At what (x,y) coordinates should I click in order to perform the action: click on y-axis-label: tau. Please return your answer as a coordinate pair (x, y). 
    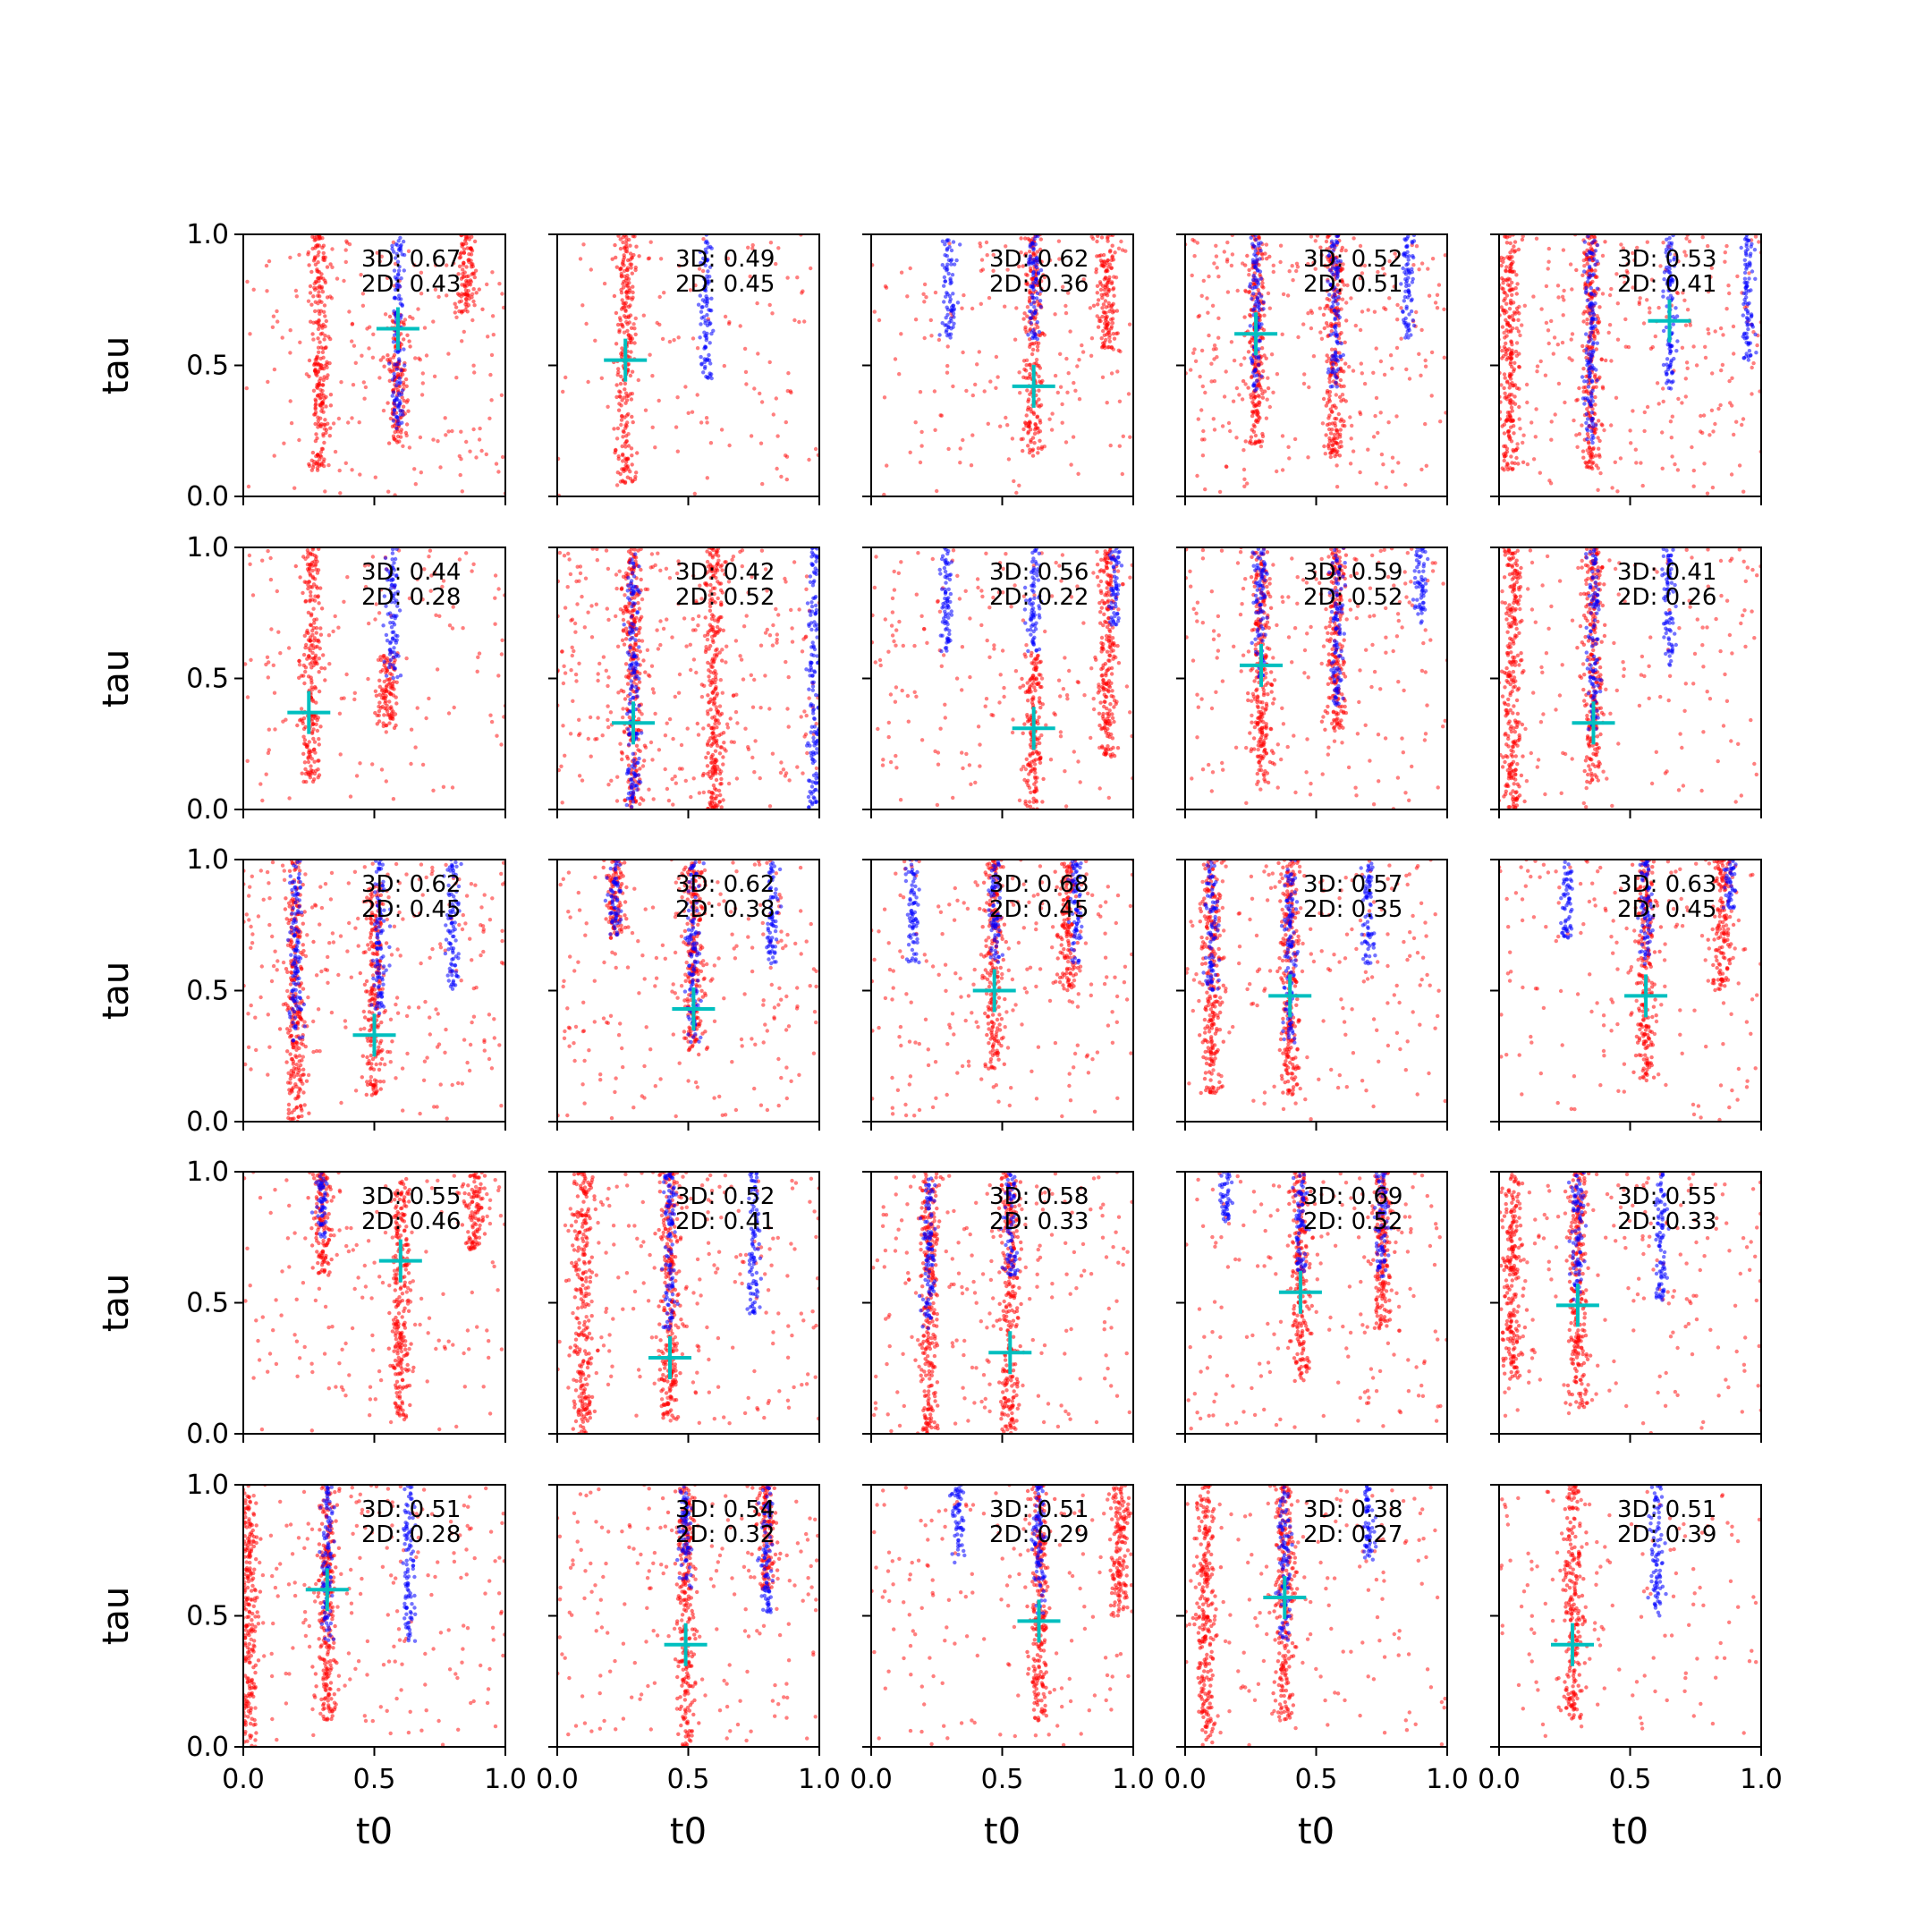
    Looking at the image, I should click on (116, 678).